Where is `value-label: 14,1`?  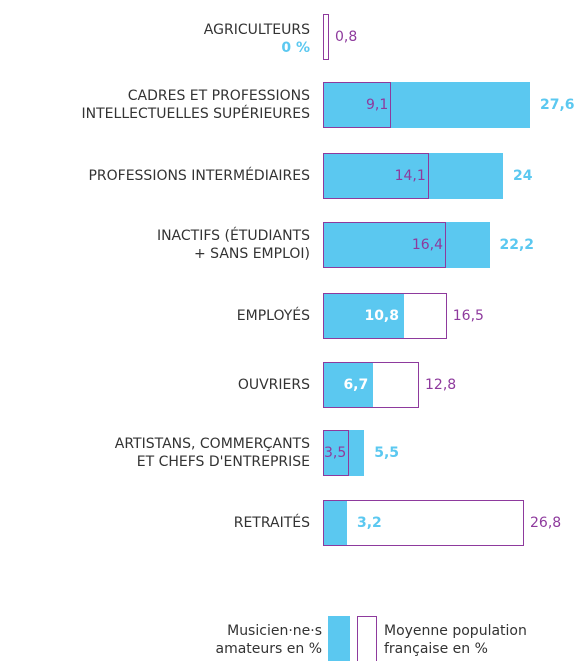 value-label: 14,1 is located at coordinates (410, 176).